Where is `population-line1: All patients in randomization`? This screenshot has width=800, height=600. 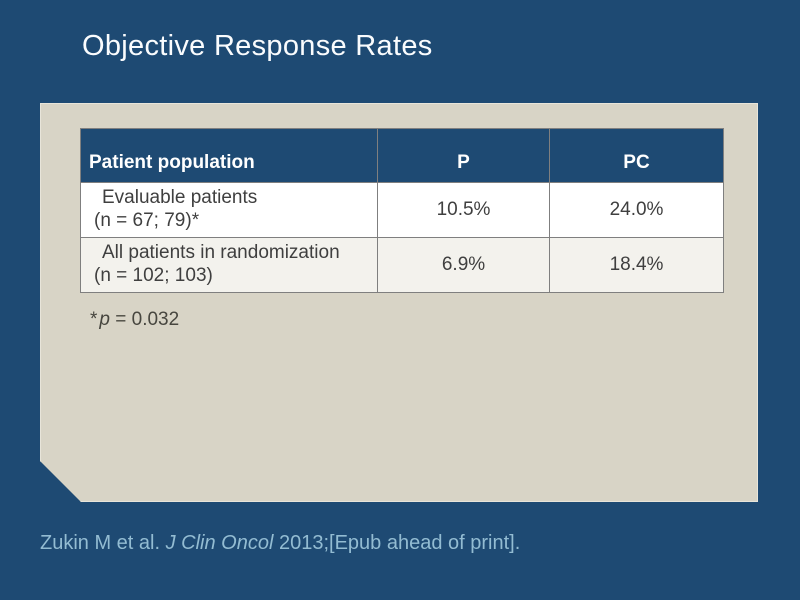
population-line1: All patients in randomization is located at coordinates (221, 252).